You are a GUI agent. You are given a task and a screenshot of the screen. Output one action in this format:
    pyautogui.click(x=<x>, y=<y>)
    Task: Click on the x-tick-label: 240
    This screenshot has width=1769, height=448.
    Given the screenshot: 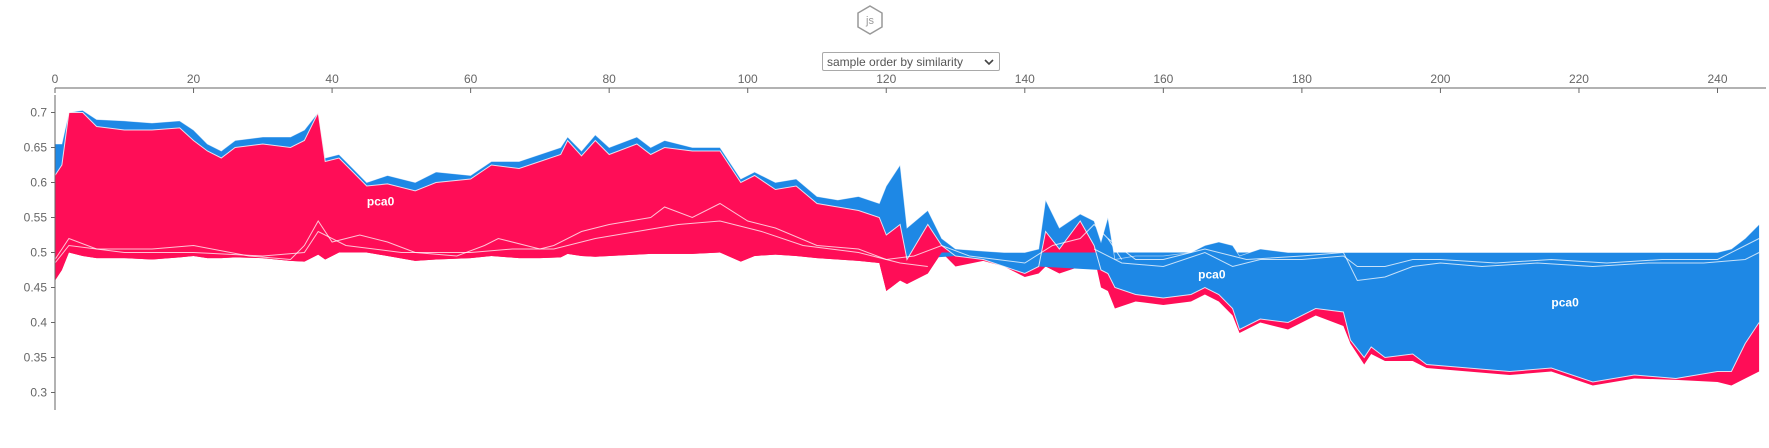 What is the action you would take?
    pyautogui.click(x=1717, y=79)
    